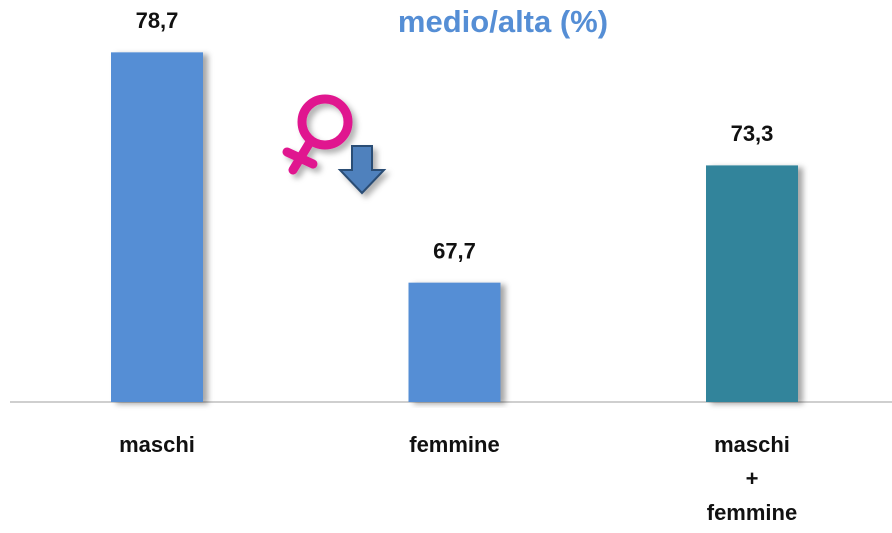  I want to click on value-label: 67,7, so click(454, 250).